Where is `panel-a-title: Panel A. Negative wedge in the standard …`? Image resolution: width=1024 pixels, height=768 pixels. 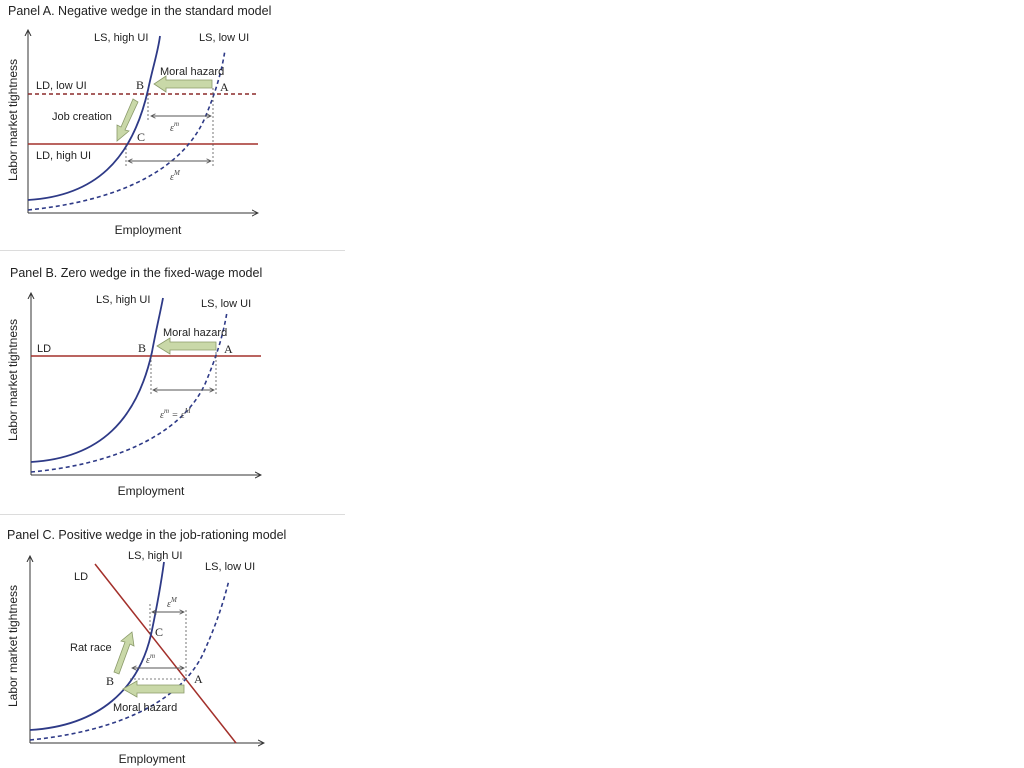 panel-a-title: Panel A. Negative wedge in the standard … is located at coordinates (140, 11).